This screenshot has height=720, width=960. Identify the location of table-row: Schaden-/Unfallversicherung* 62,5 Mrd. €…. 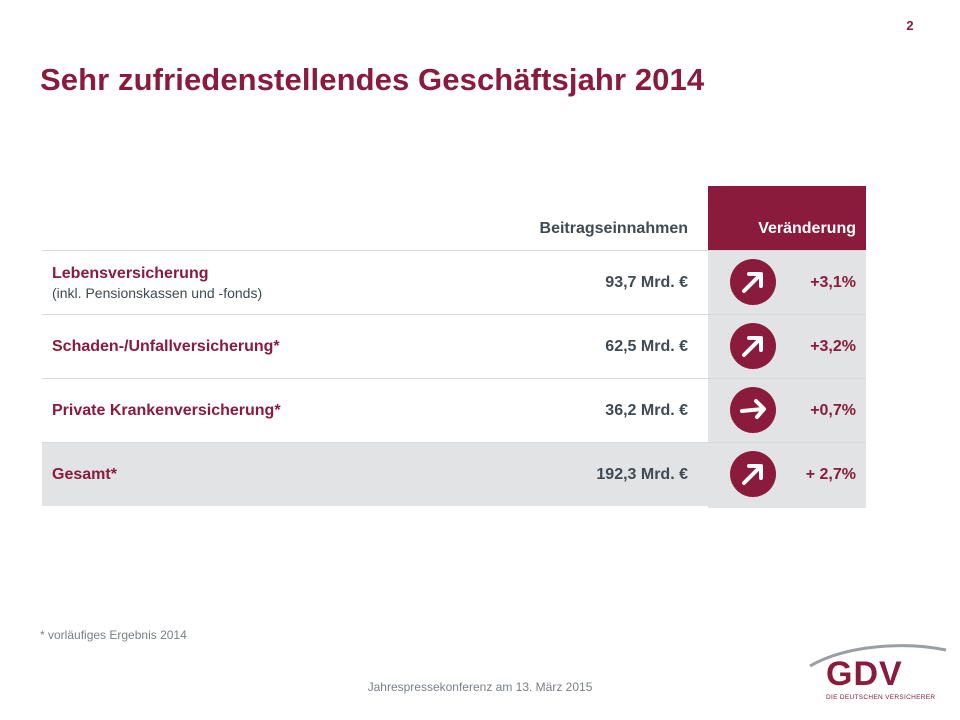
(454, 346).